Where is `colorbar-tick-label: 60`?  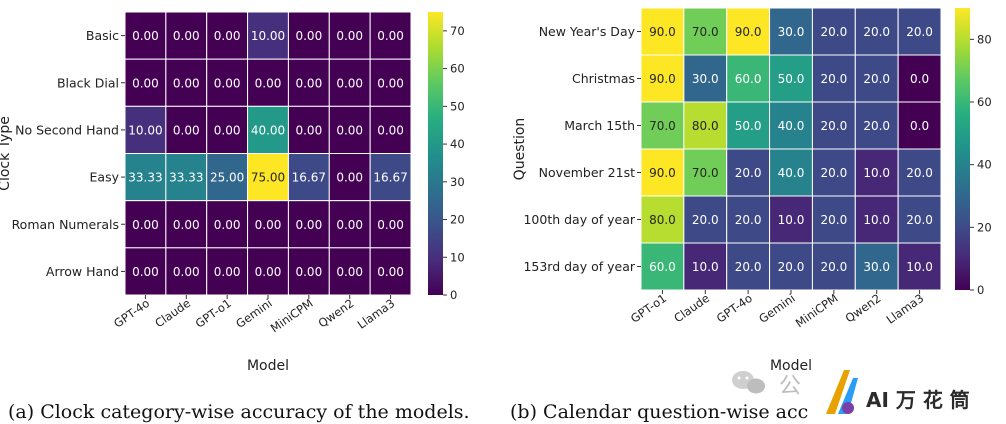
colorbar-tick-label: 60 is located at coordinates (457, 69).